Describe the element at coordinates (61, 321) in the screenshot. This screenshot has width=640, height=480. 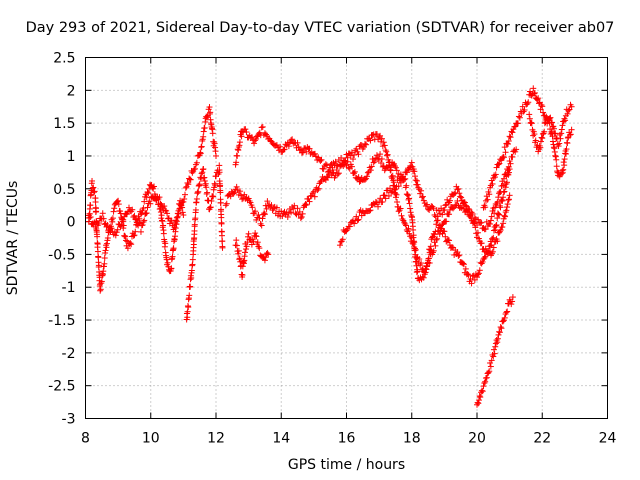
I see `y-tick-label: -1.5` at that location.